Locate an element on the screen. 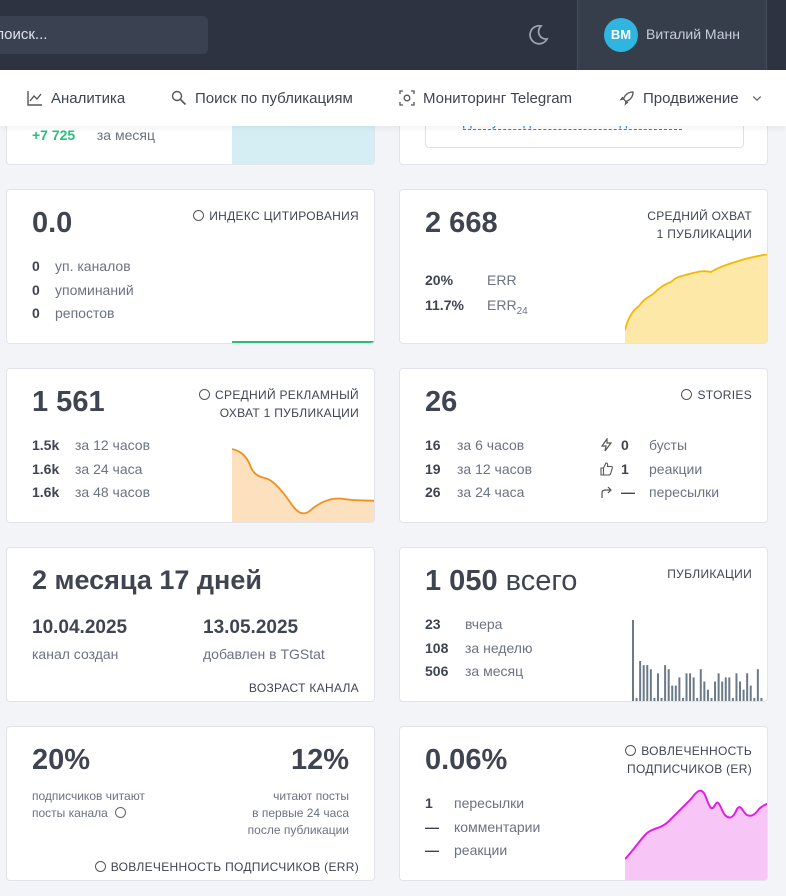 Image resolution: width=786 pixels, height=896 pixels. publications-bar-chart is located at coordinates (697, 660).